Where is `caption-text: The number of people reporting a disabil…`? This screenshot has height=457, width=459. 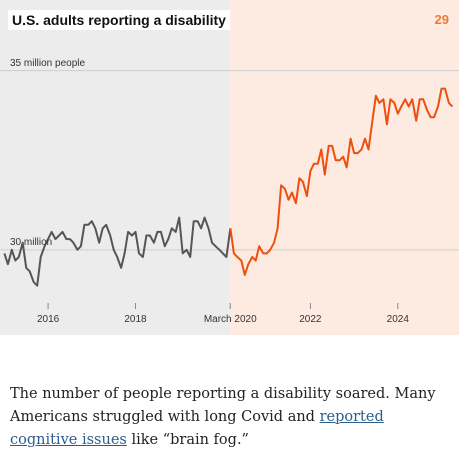 caption-text: The number of people reporting a disabil… is located at coordinates (223, 405).